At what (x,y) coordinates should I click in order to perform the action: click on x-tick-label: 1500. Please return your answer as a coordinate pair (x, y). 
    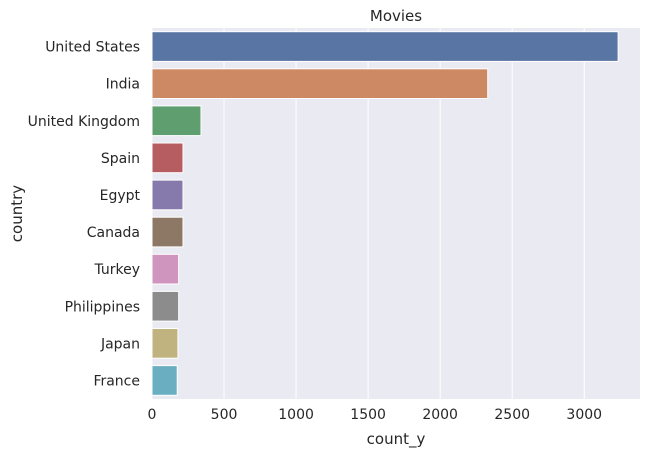
    Looking at the image, I should click on (368, 415).